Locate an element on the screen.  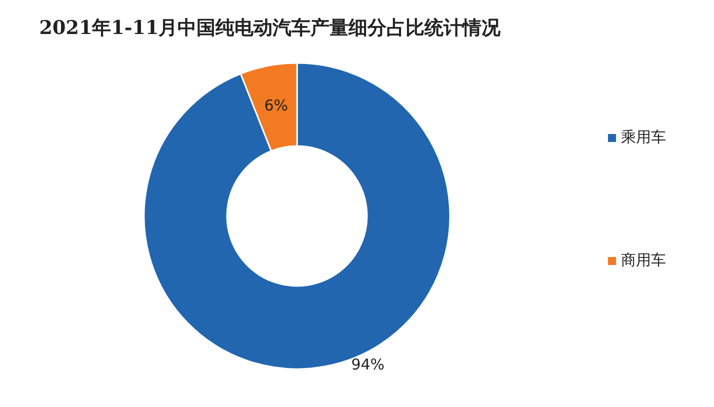
chart-title: 2021年1-11月中国纯电动汽车产量细分占比统计情况 is located at coordinates (270, 28).